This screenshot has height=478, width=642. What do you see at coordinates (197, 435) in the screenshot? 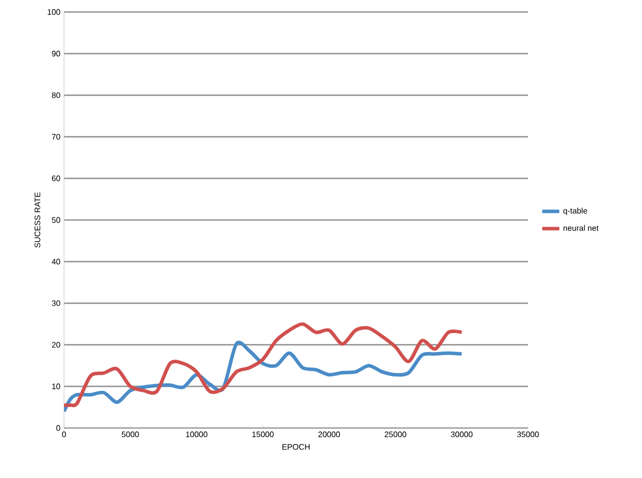
I see `x-tick-label: 10000` at bounding box center [197, 435].